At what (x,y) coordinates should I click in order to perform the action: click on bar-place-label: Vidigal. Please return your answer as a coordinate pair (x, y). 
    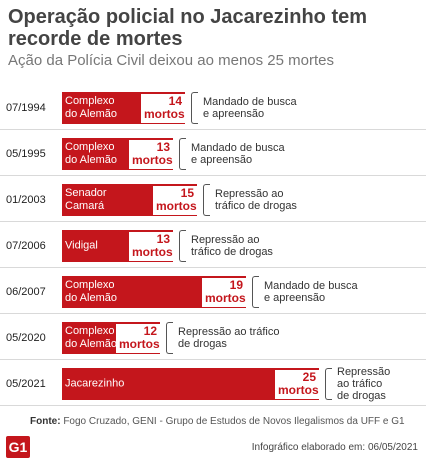
    Looking at the image, I should click on (81, 245).